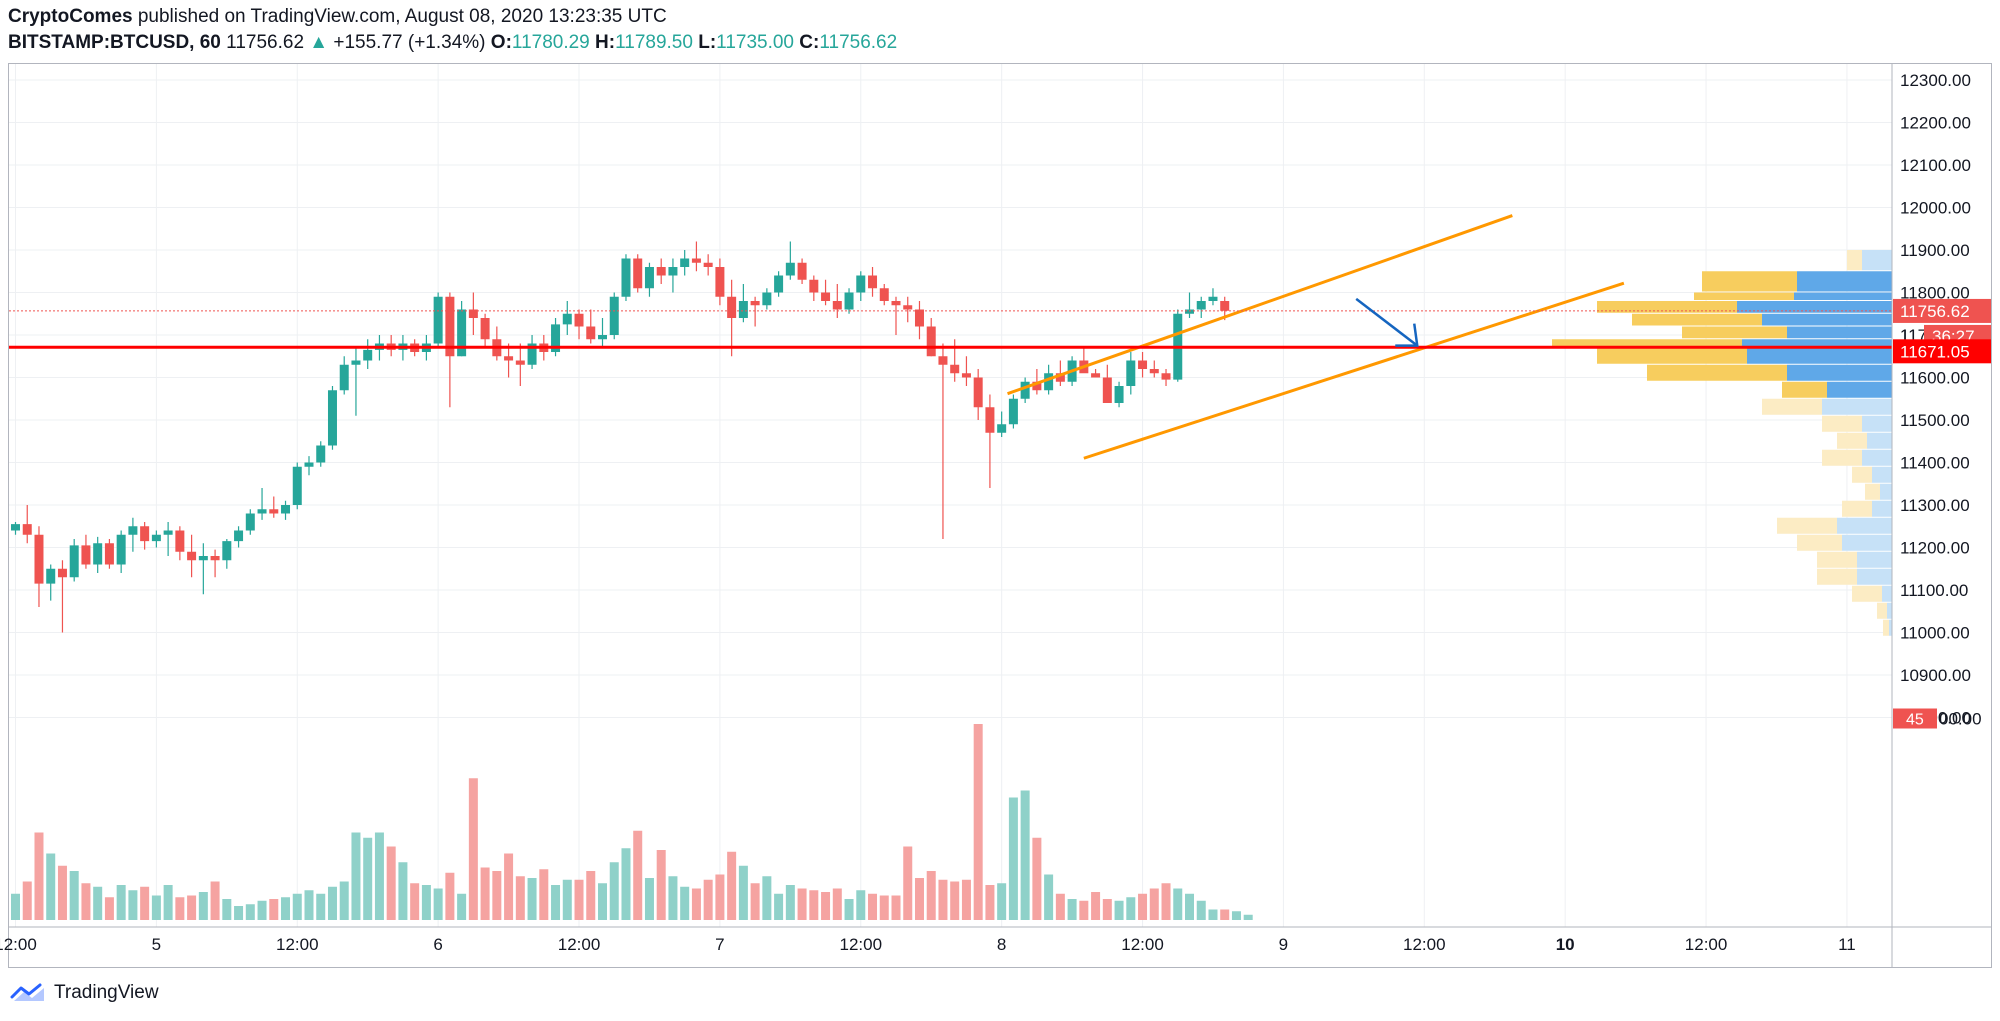  Describe the element at coordinates (1387, 322) in the screenshot. I see `forecast-arrow-line` at that location.